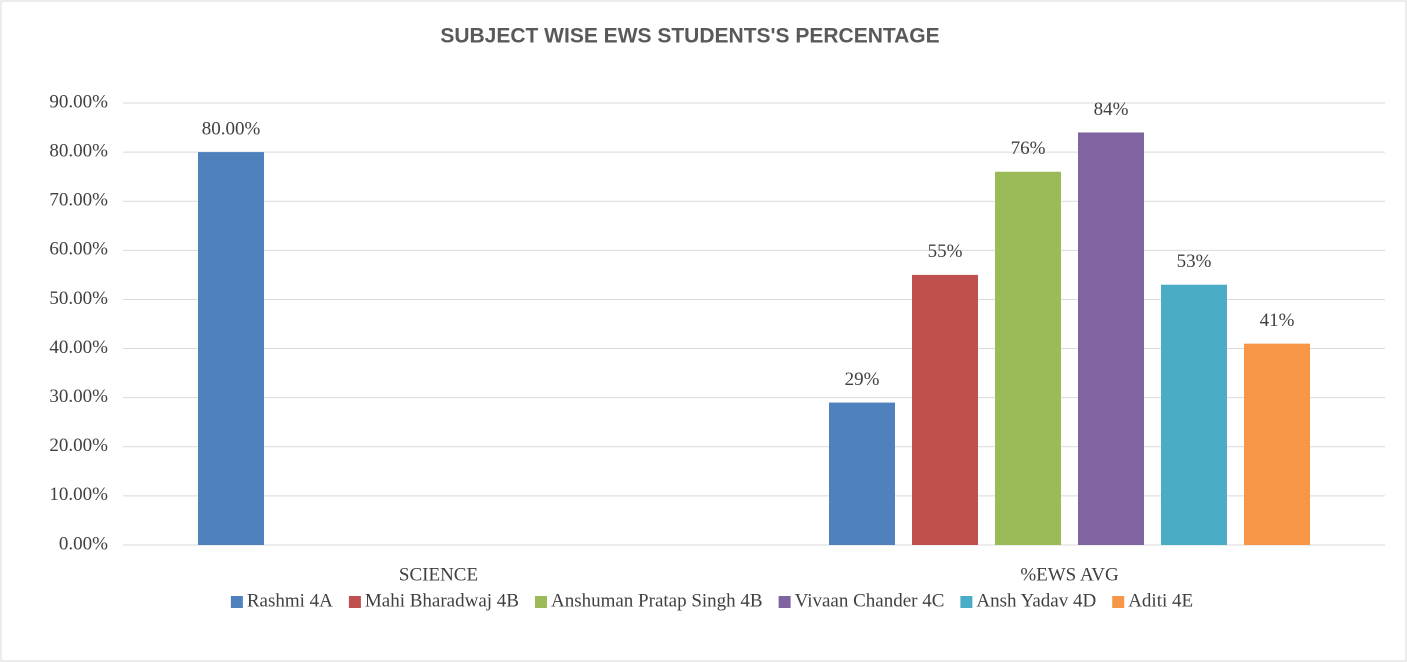  Describe the element at coordinates (438, 574) in the screenshot. I see `x-tick-label: SCIENCE` at that location.